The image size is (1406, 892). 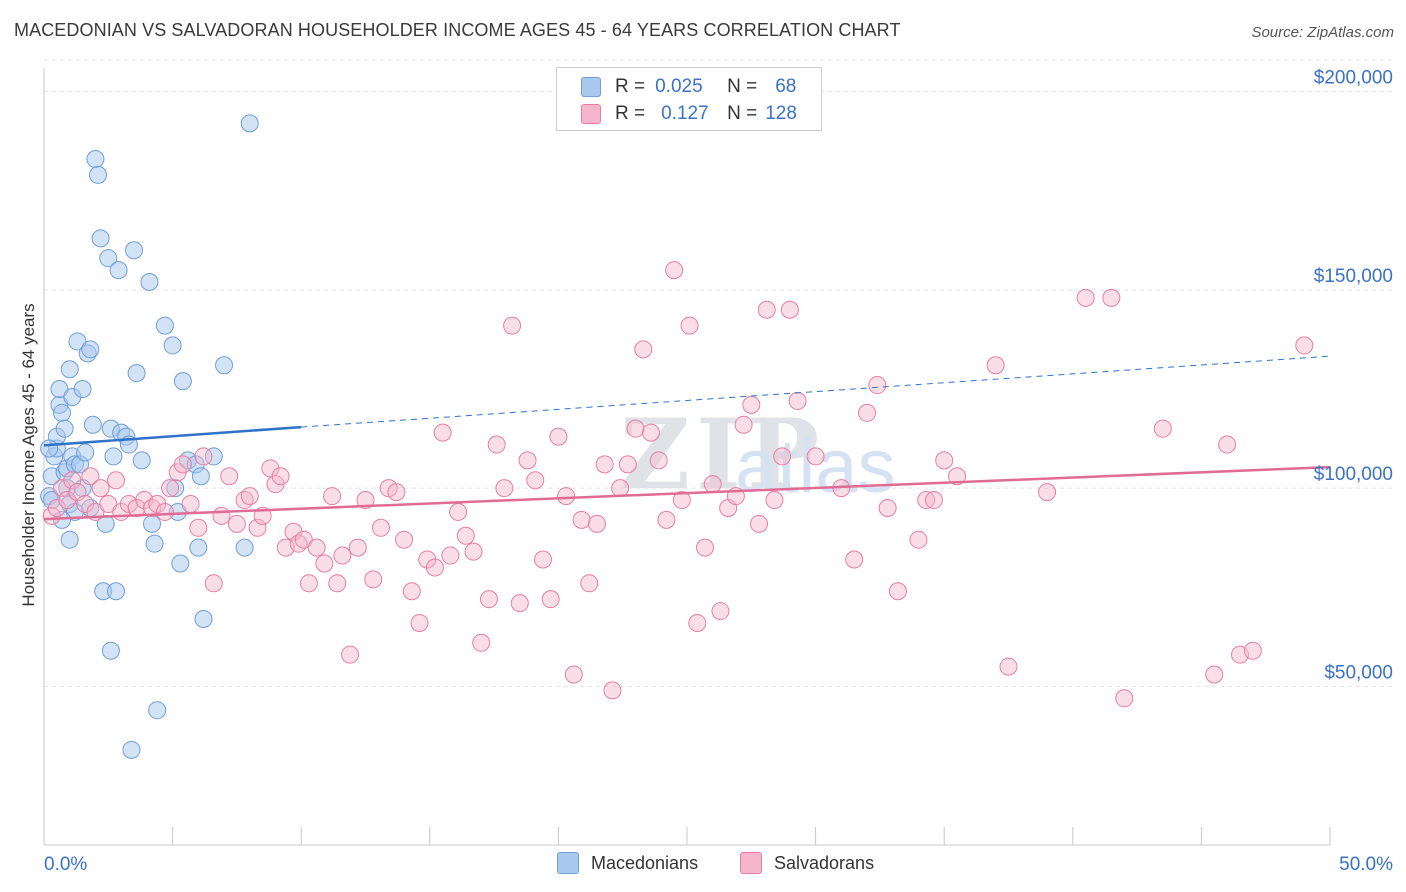 I want to click on source-label: Source: ZipAtlas.com, so click(x=1322, y=32).